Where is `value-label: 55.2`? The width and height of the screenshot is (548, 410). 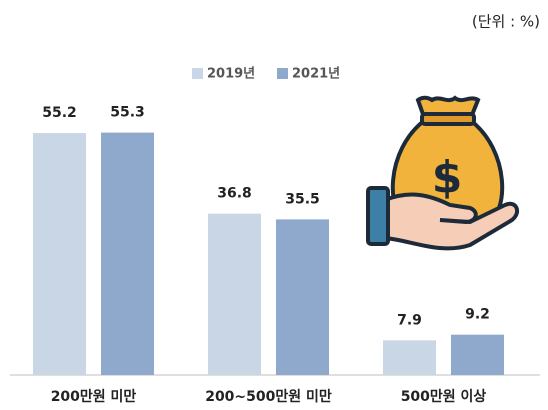 value-label: 55.2 is located at coordinates (59, 113).